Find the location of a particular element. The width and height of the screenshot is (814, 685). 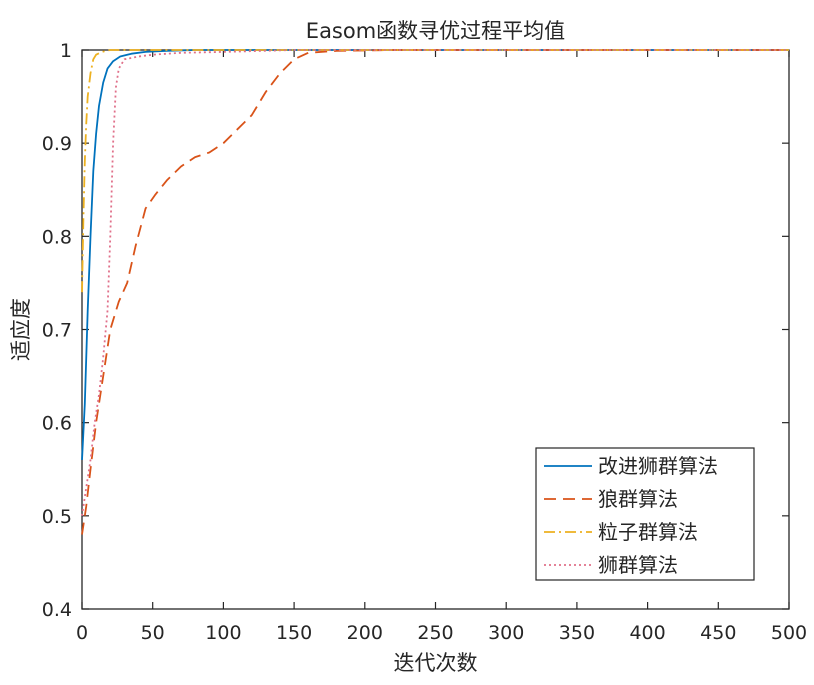

y-tick-label: 1 is located at coordinates (66, 51).